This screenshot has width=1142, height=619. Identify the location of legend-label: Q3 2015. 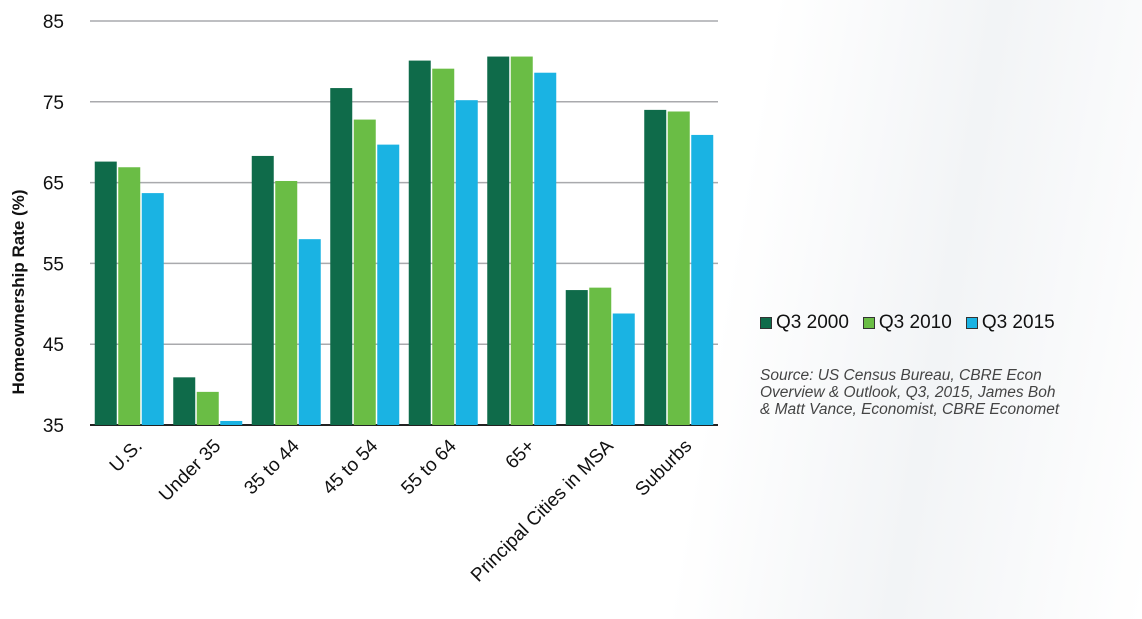
(1018, 322).